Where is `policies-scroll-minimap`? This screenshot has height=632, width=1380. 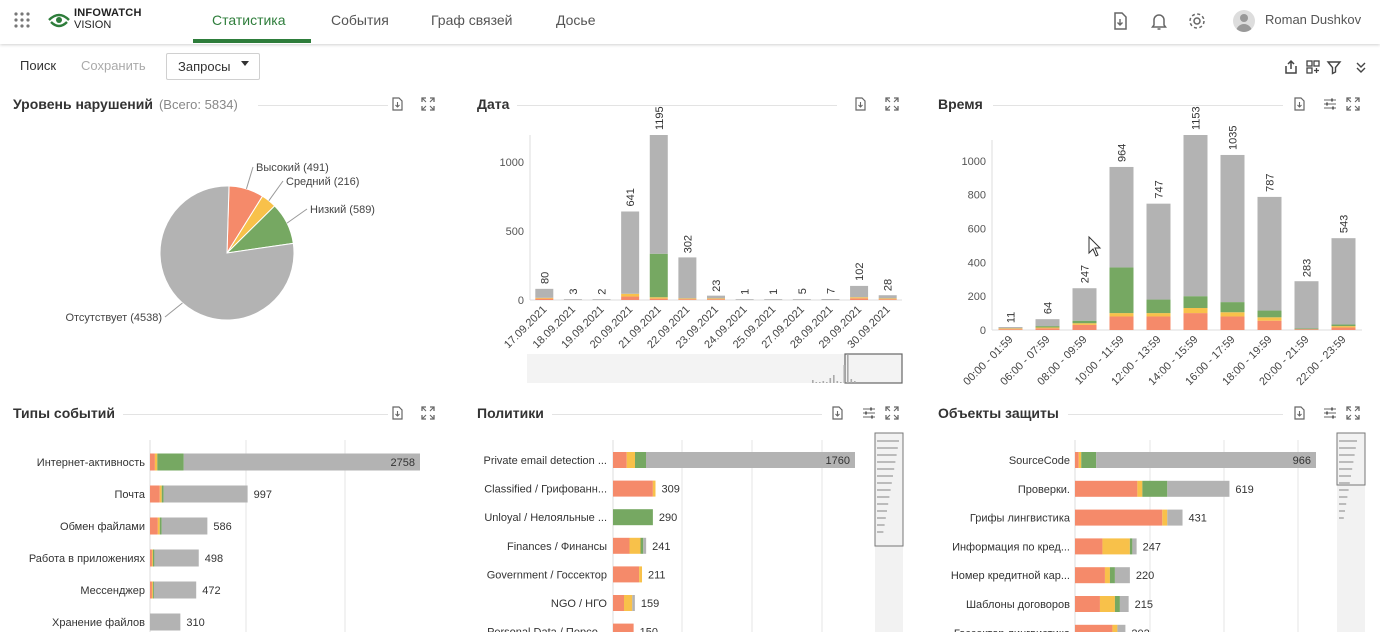
policies-scroll-minimap is located at coordinates (889, 532).